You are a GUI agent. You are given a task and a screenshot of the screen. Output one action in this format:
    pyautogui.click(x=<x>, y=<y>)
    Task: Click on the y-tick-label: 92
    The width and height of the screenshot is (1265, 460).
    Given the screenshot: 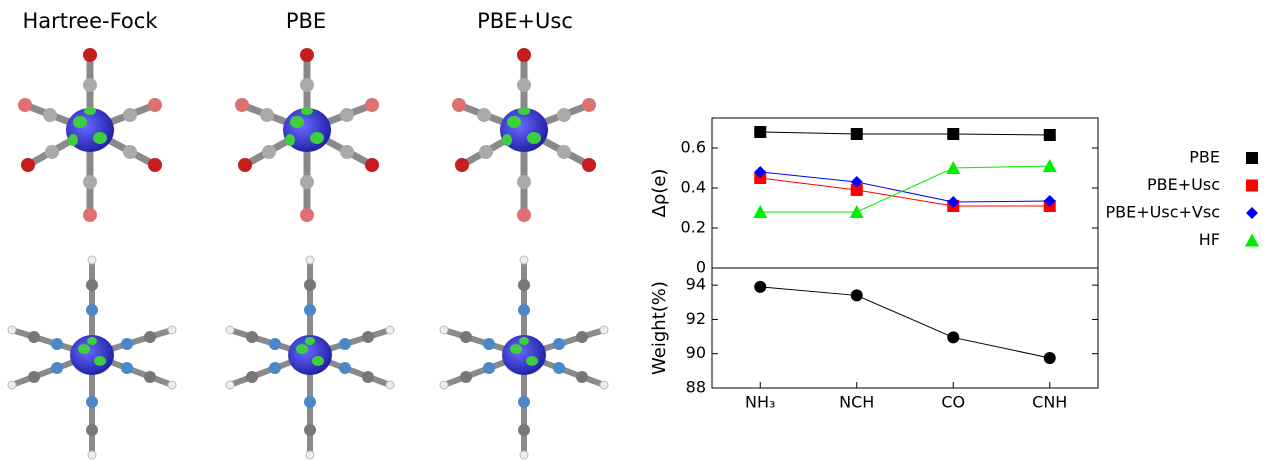 What is the action you would take?
    pyautogui.click(x=696, y=318)
    